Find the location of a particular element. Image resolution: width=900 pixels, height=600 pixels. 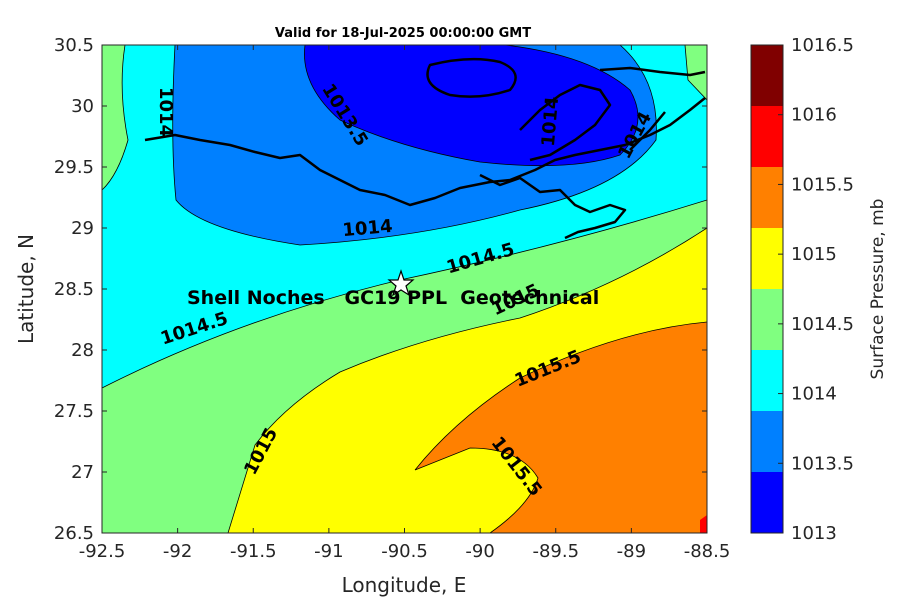

y-tick-label: 30 is located at coordinates (82, 106).